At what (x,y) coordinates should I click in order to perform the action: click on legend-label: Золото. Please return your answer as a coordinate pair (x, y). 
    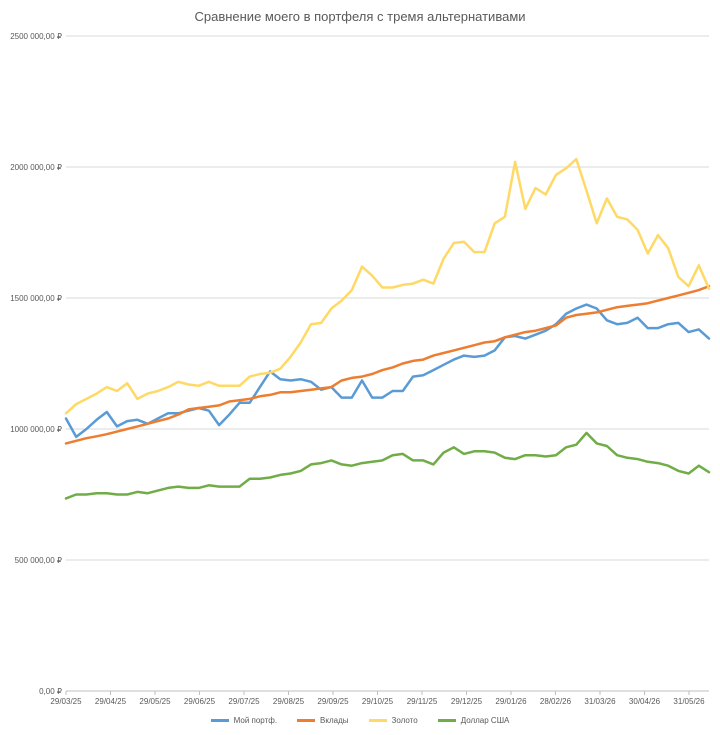
    Looking at the image, I should click on (404, 720).